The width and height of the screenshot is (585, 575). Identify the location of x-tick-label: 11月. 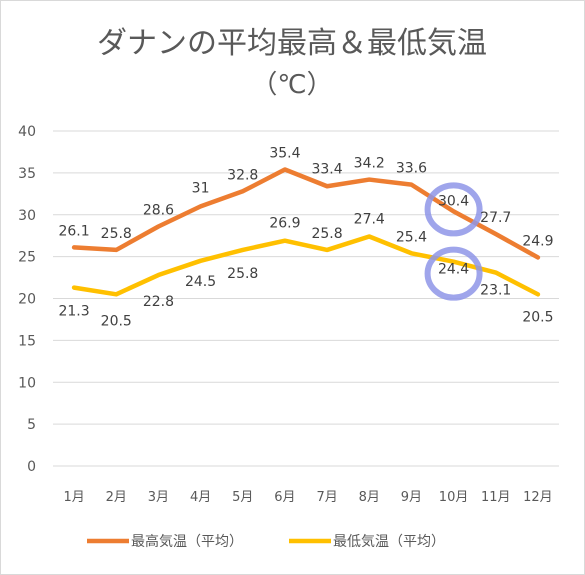
(496, 497).